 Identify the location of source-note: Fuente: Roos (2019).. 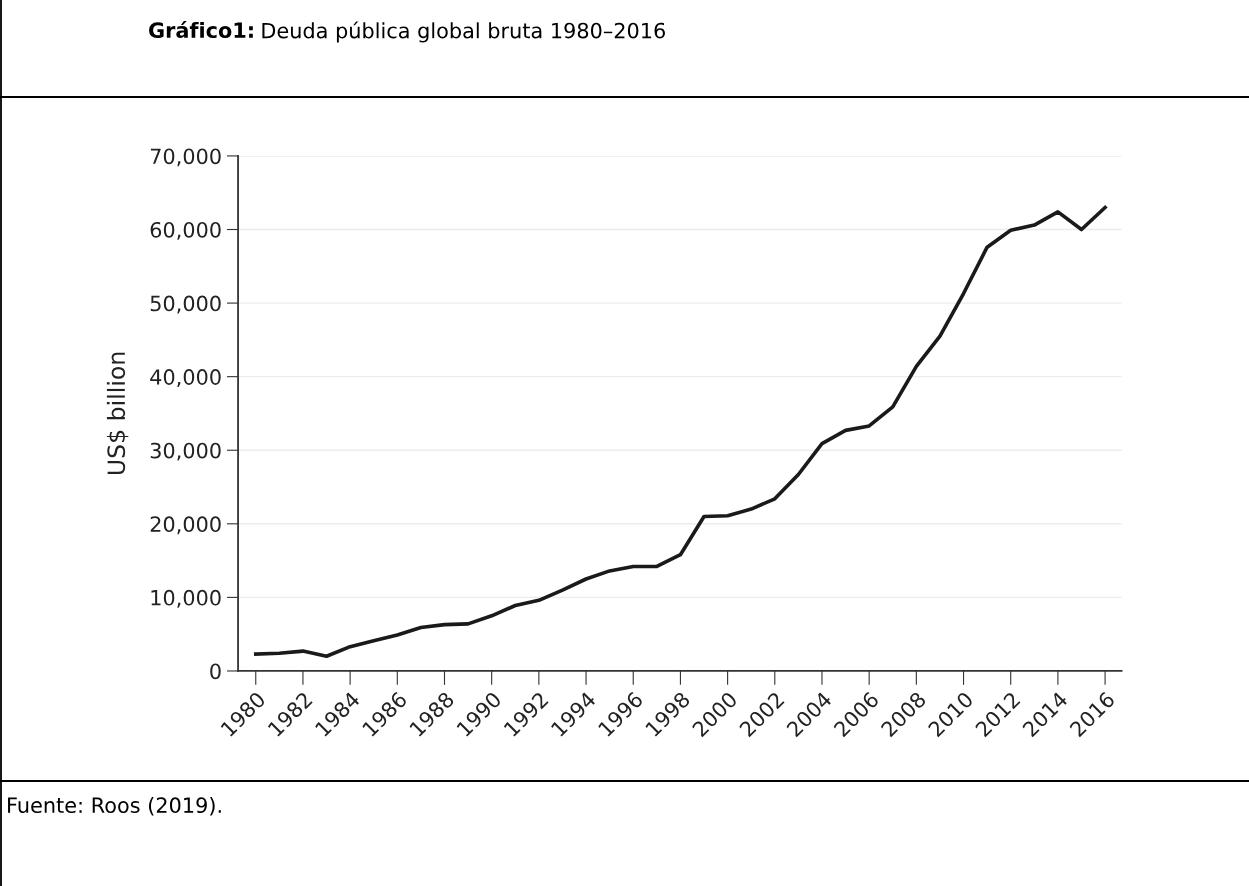
(114, 806).